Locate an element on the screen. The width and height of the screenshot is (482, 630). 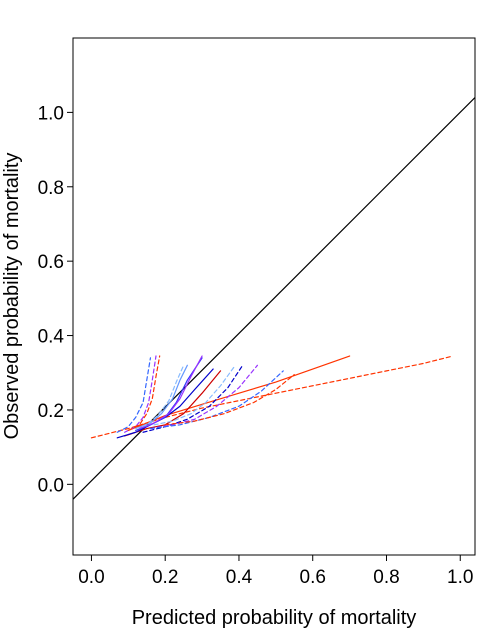
y-tick-label: 0.6 is located at coordinates (51, 262).